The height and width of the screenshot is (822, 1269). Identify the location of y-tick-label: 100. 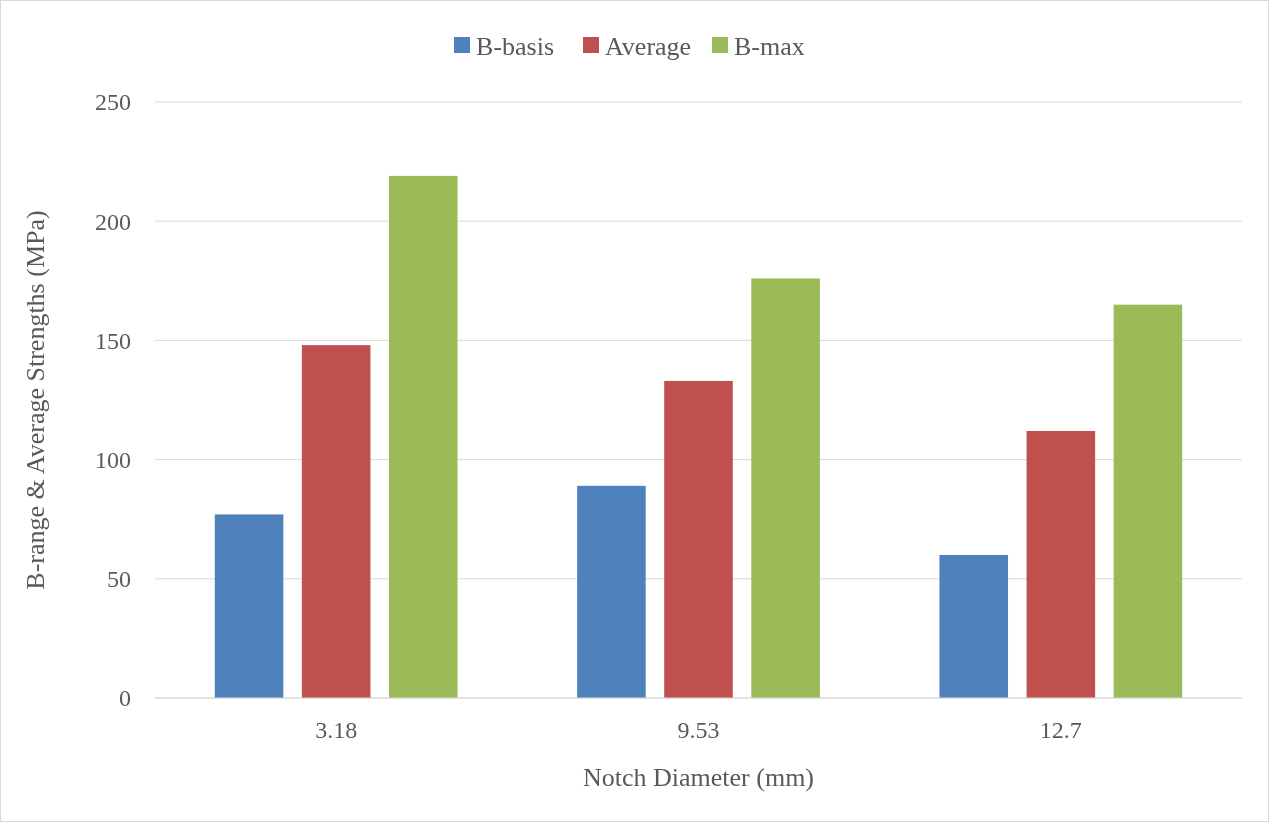
(113, 460).